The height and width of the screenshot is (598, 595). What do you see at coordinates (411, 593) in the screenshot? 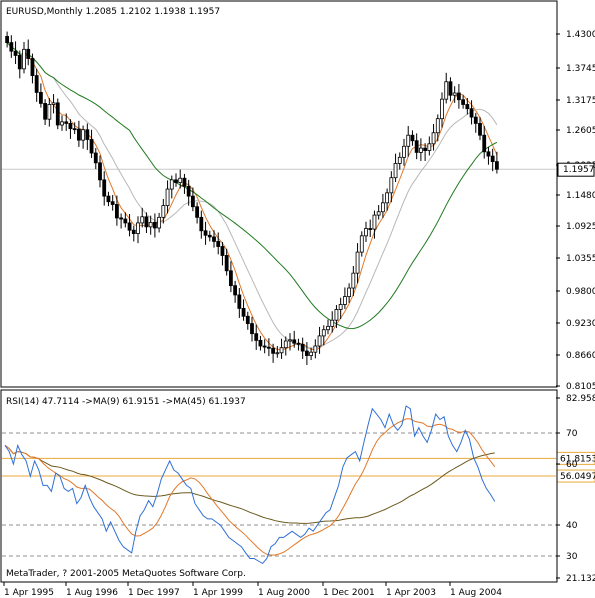
I see `time-tick-label: 1 Apr 2003` at bounding box center [411, 593].